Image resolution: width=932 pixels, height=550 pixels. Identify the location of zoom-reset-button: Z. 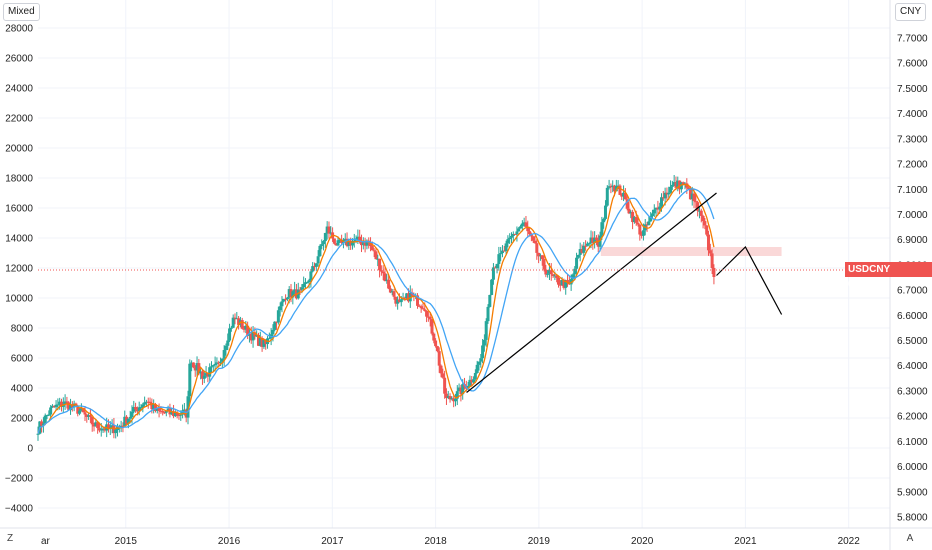
(10, 538).